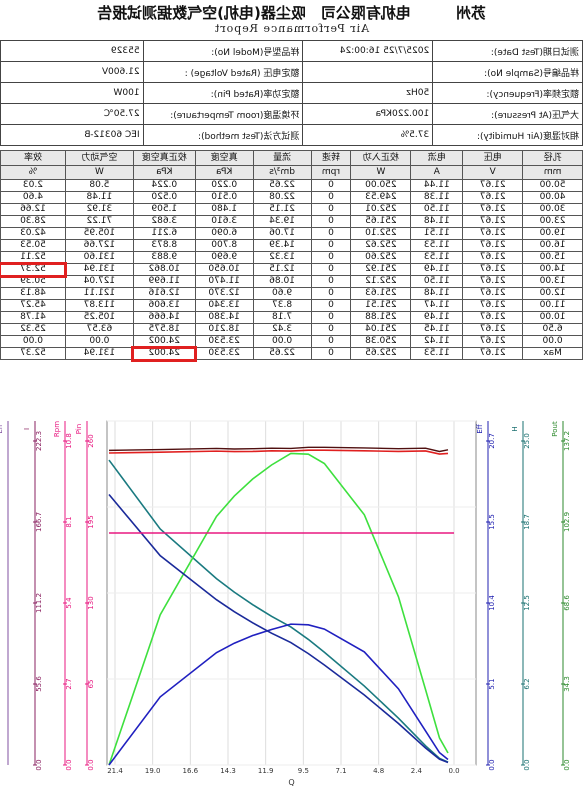  Describe the element at coordinates (380, 317) in the screenshot. I see `table-cell: 251.88` at that location.